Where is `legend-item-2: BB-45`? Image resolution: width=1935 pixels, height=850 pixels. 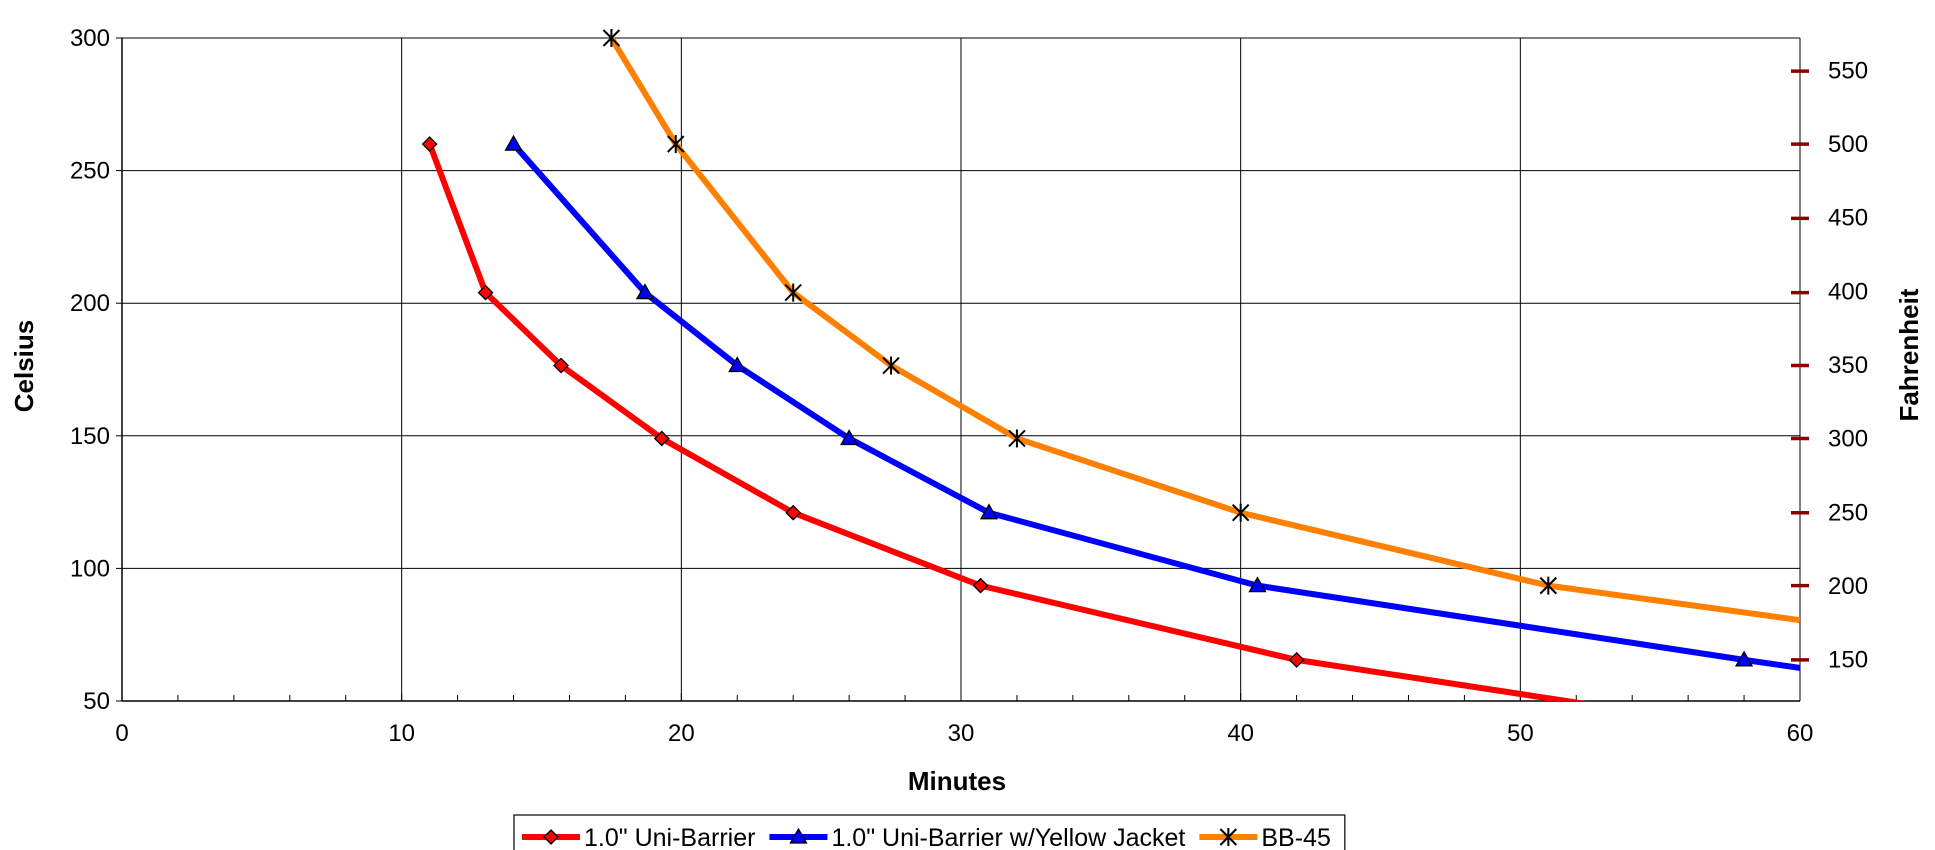
legend-item-2: BB-45 is located at coordinates (1265, 837).